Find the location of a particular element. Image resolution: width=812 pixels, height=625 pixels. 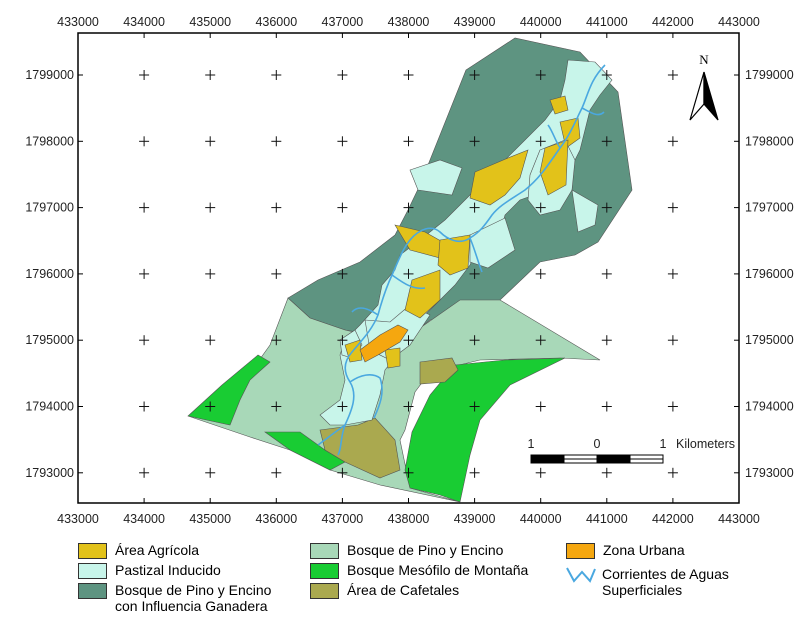

x-tick-top-433000: 433000 is located at coordinates (78, 22).